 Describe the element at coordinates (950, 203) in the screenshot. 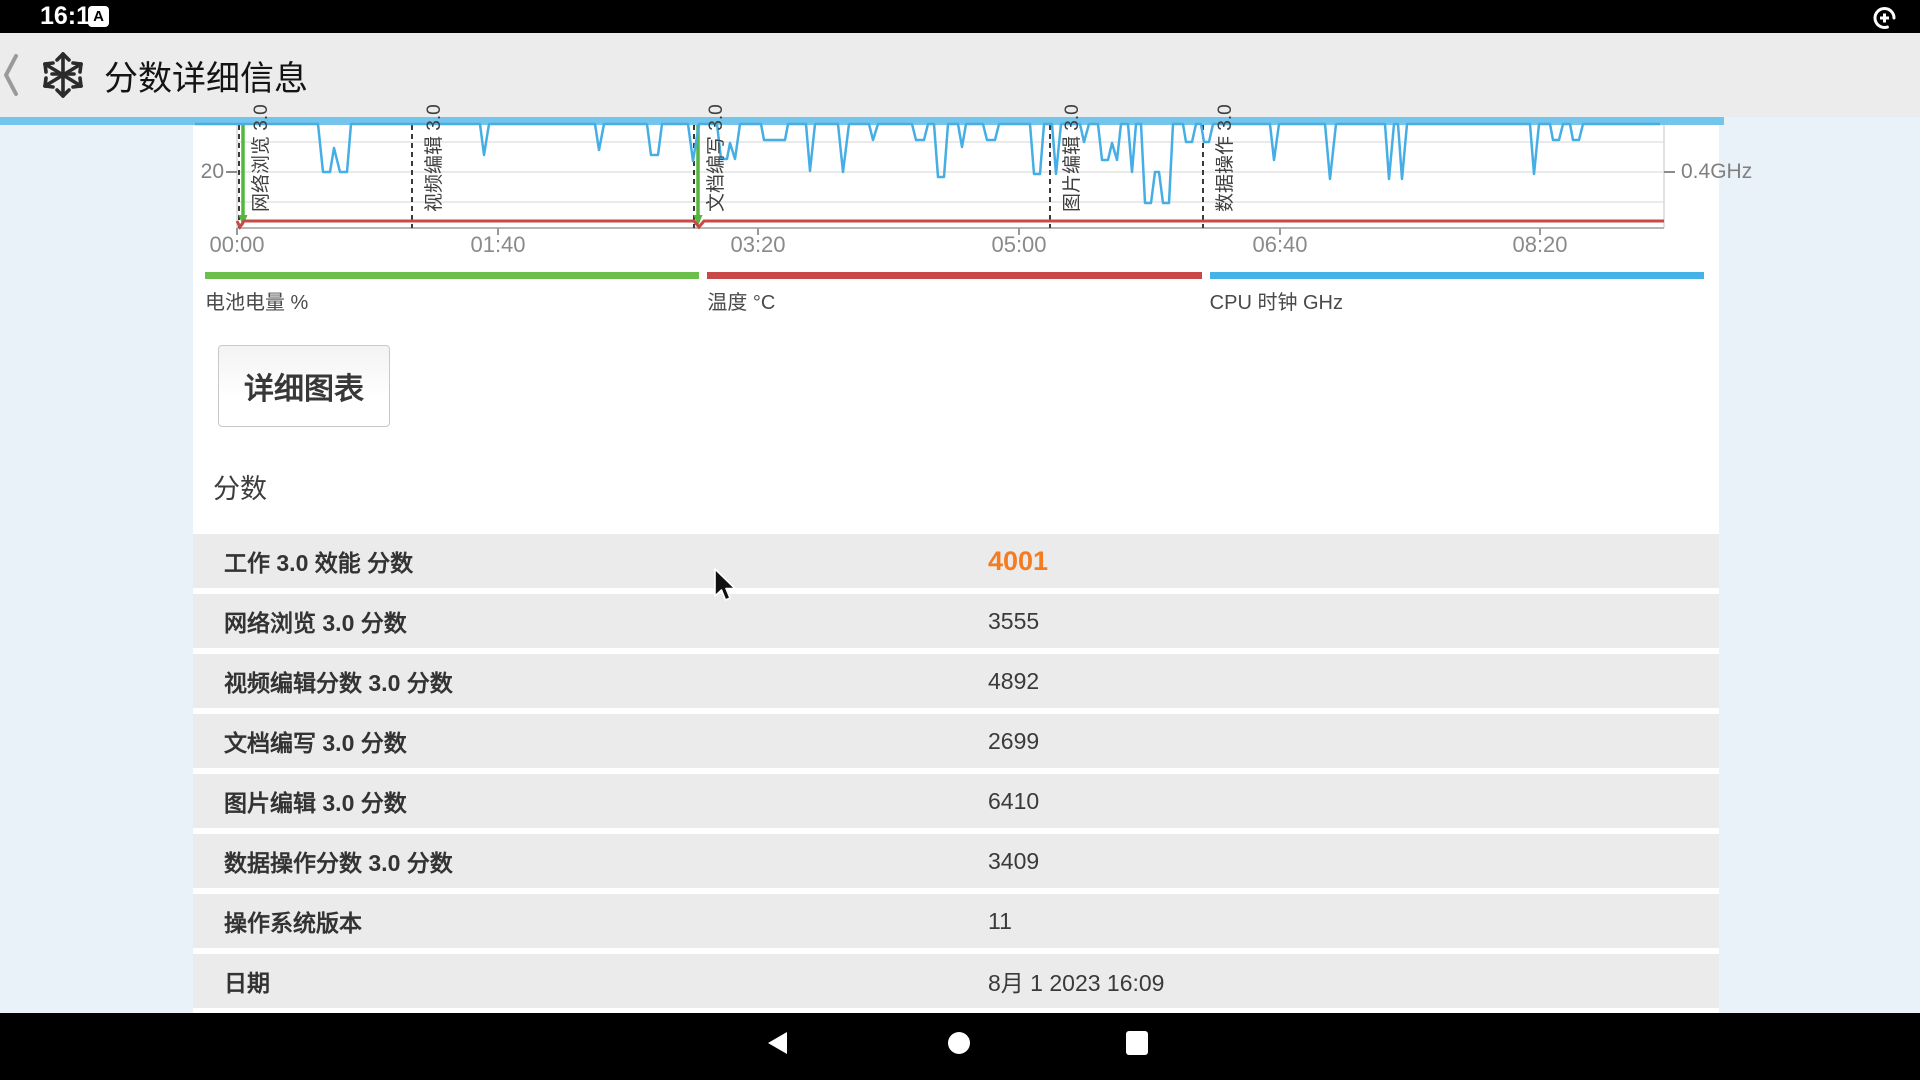

I see `axis-ticks` at that location.